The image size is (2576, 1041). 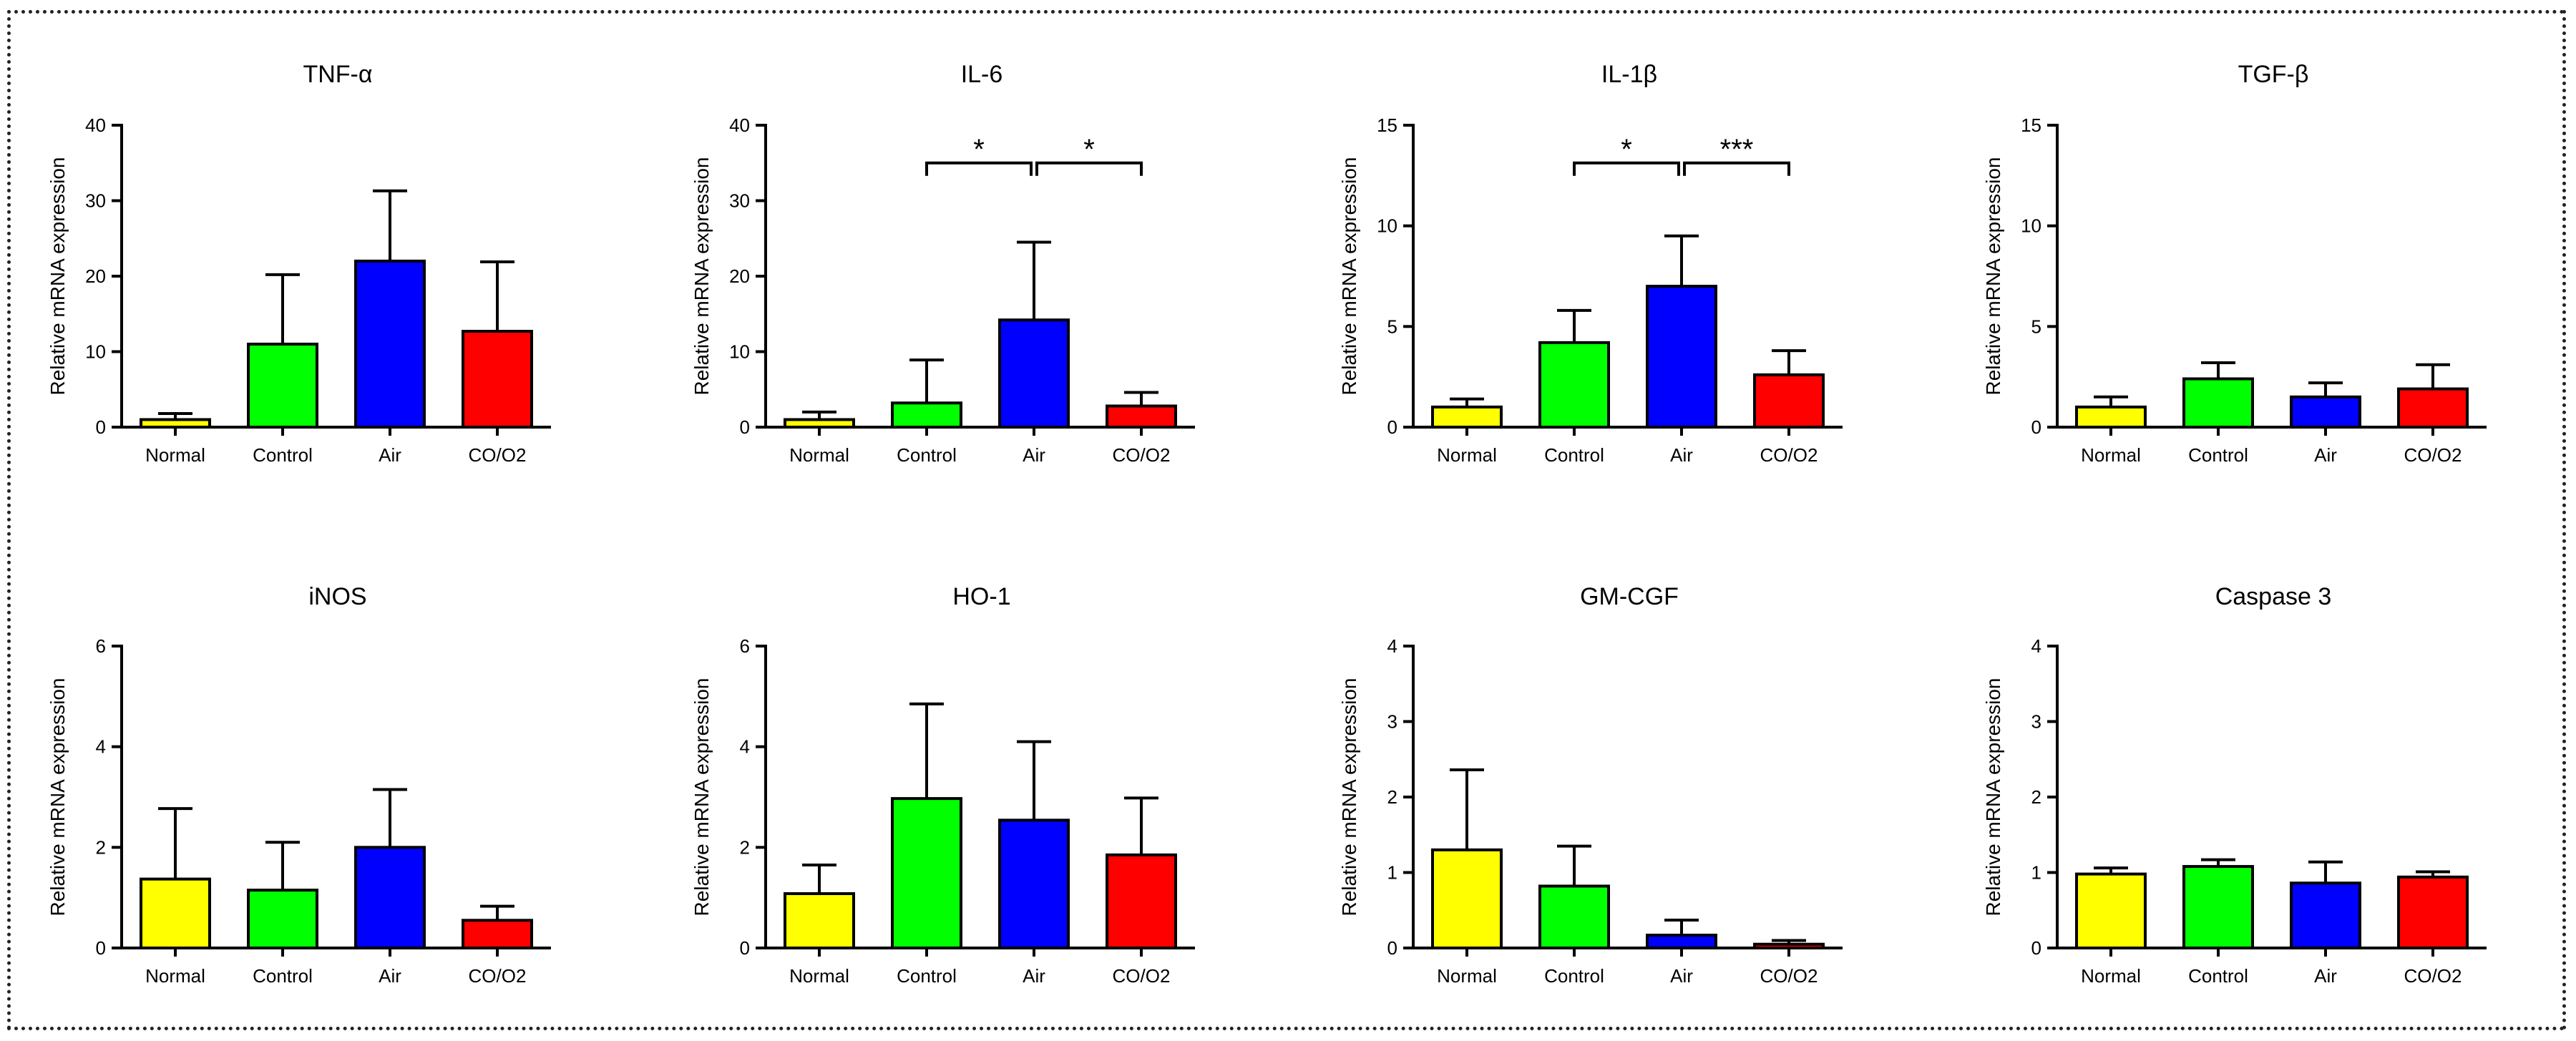 What do you see at coordinates (2273, 597) in the screenshot?
I see `chart-title: Caspase 3` at bounding box center [2273, 597].